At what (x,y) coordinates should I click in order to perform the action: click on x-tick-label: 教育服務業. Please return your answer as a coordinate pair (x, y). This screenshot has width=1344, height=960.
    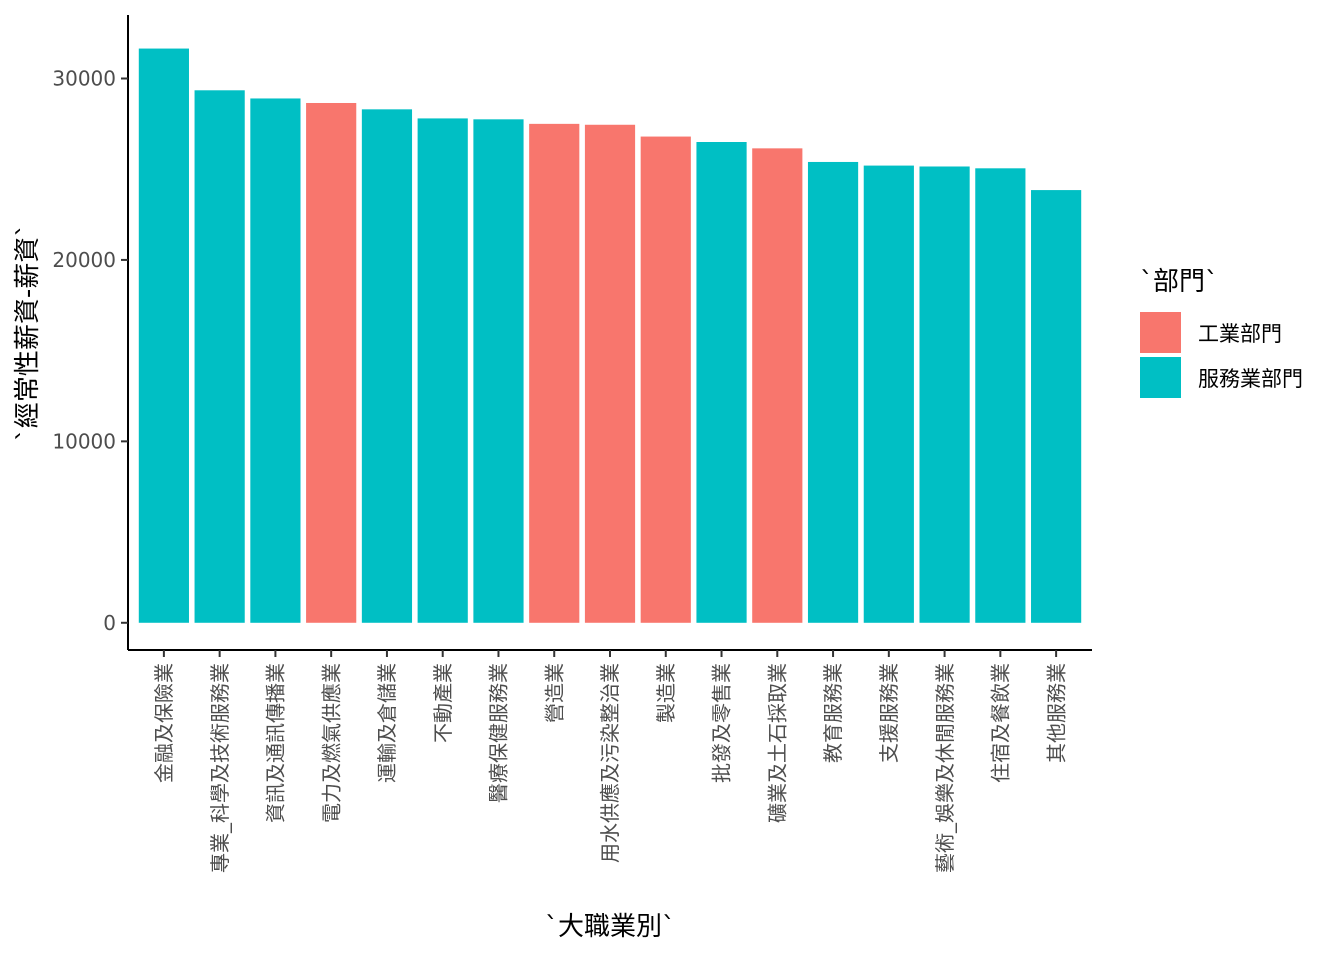
    Looking at the image, I should click on (833, 713).